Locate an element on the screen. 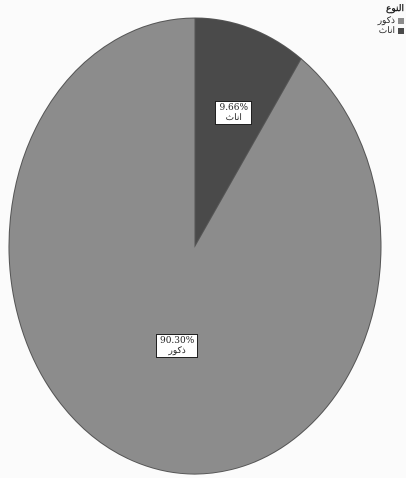 The width and height of the screenshot is (406, 478). legend-label-females: اناث is located at coordinates (386, 31).